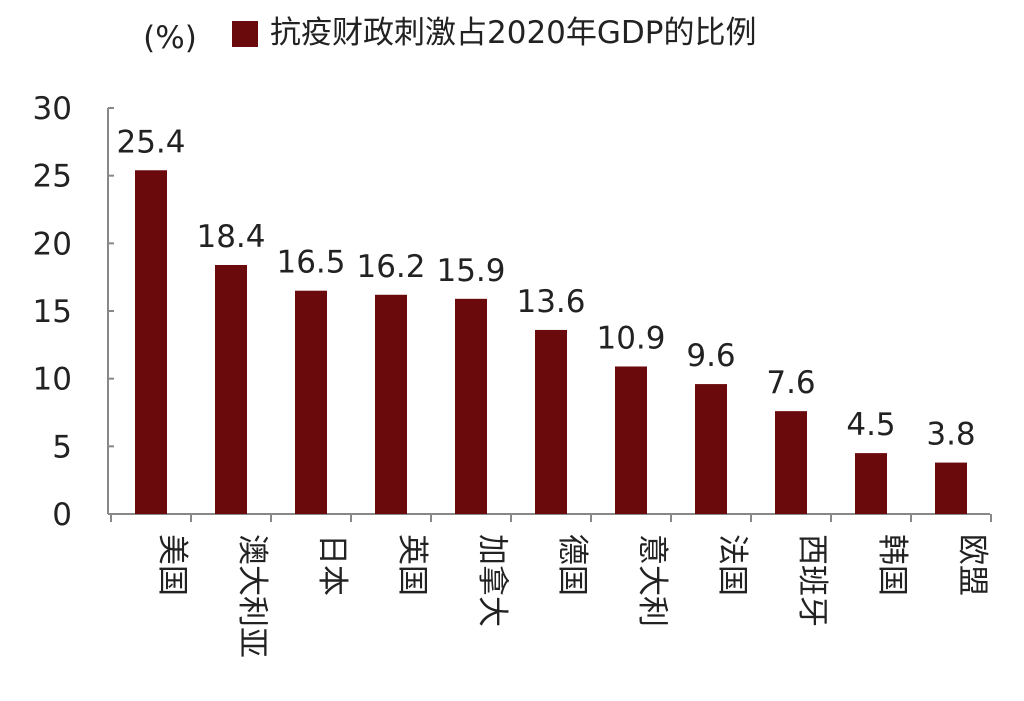 The image size is (1024, 701). I want to click on x-labels: 美国 澳大利亚 日本 英国 加拿大 德国 意大利 法国 西班牙 韩国 欧盟, so click(572, 596).